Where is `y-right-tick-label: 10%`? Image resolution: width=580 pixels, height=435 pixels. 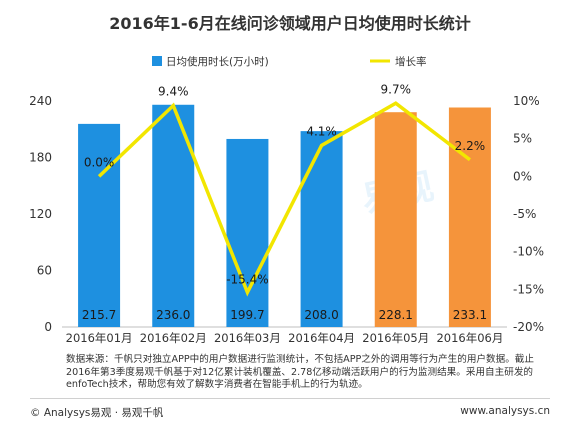
y-right-tick-label: 10% is located at coordinates (526, 101).